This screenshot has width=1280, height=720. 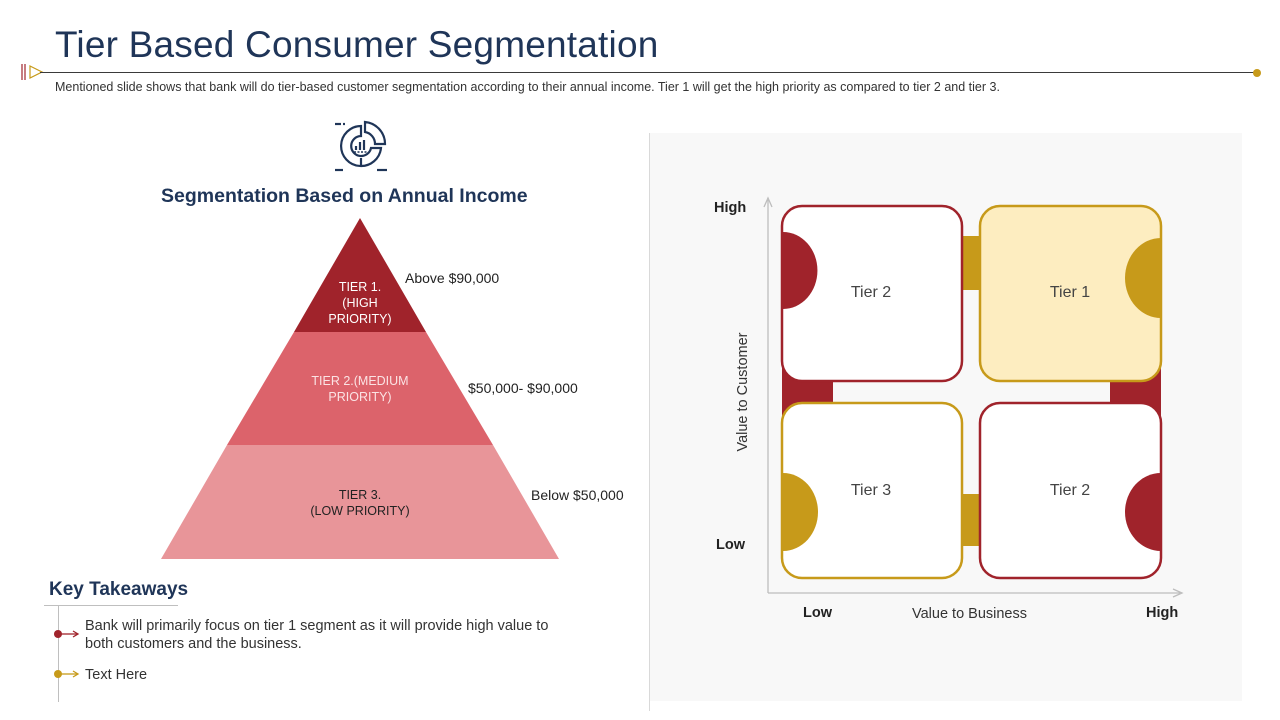 I want to click on title-divider, so click(x=649, y=72).